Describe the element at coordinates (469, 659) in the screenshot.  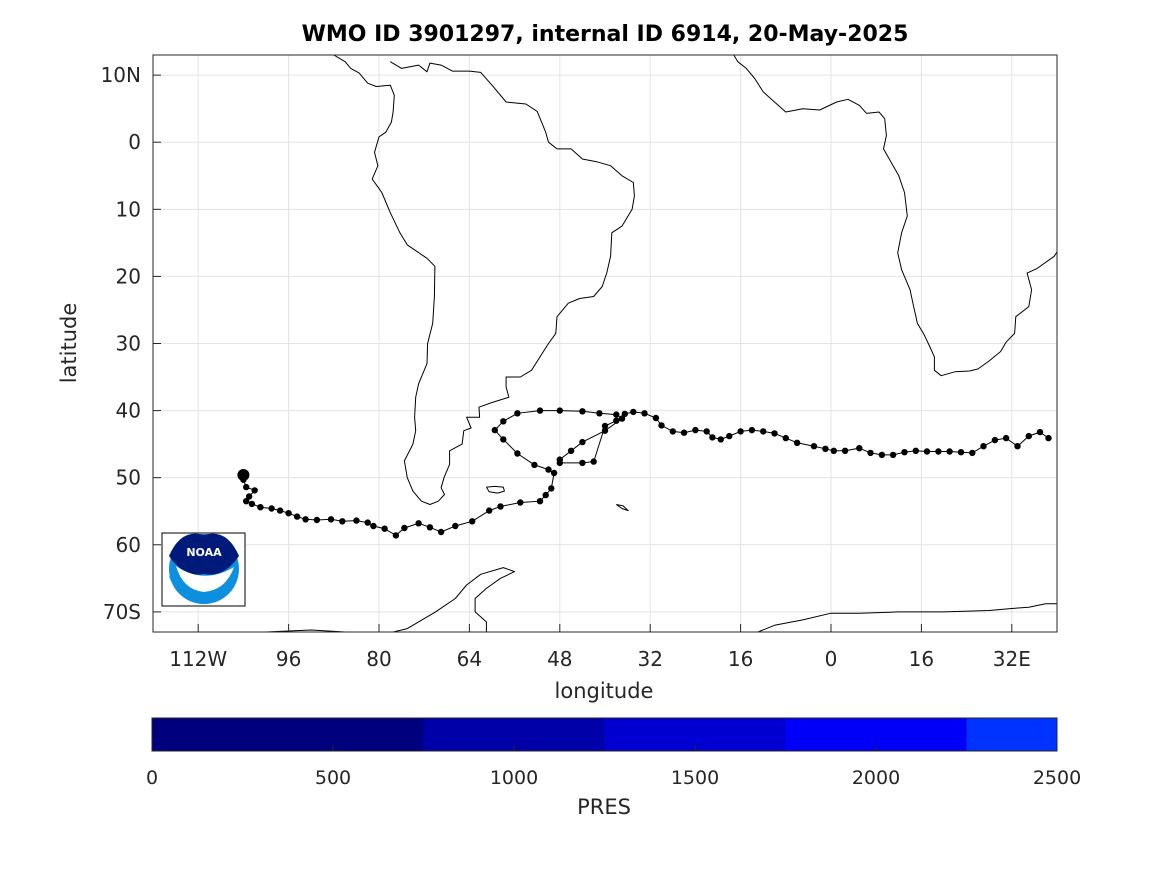
I see `x-tick-label: 64` at that location.